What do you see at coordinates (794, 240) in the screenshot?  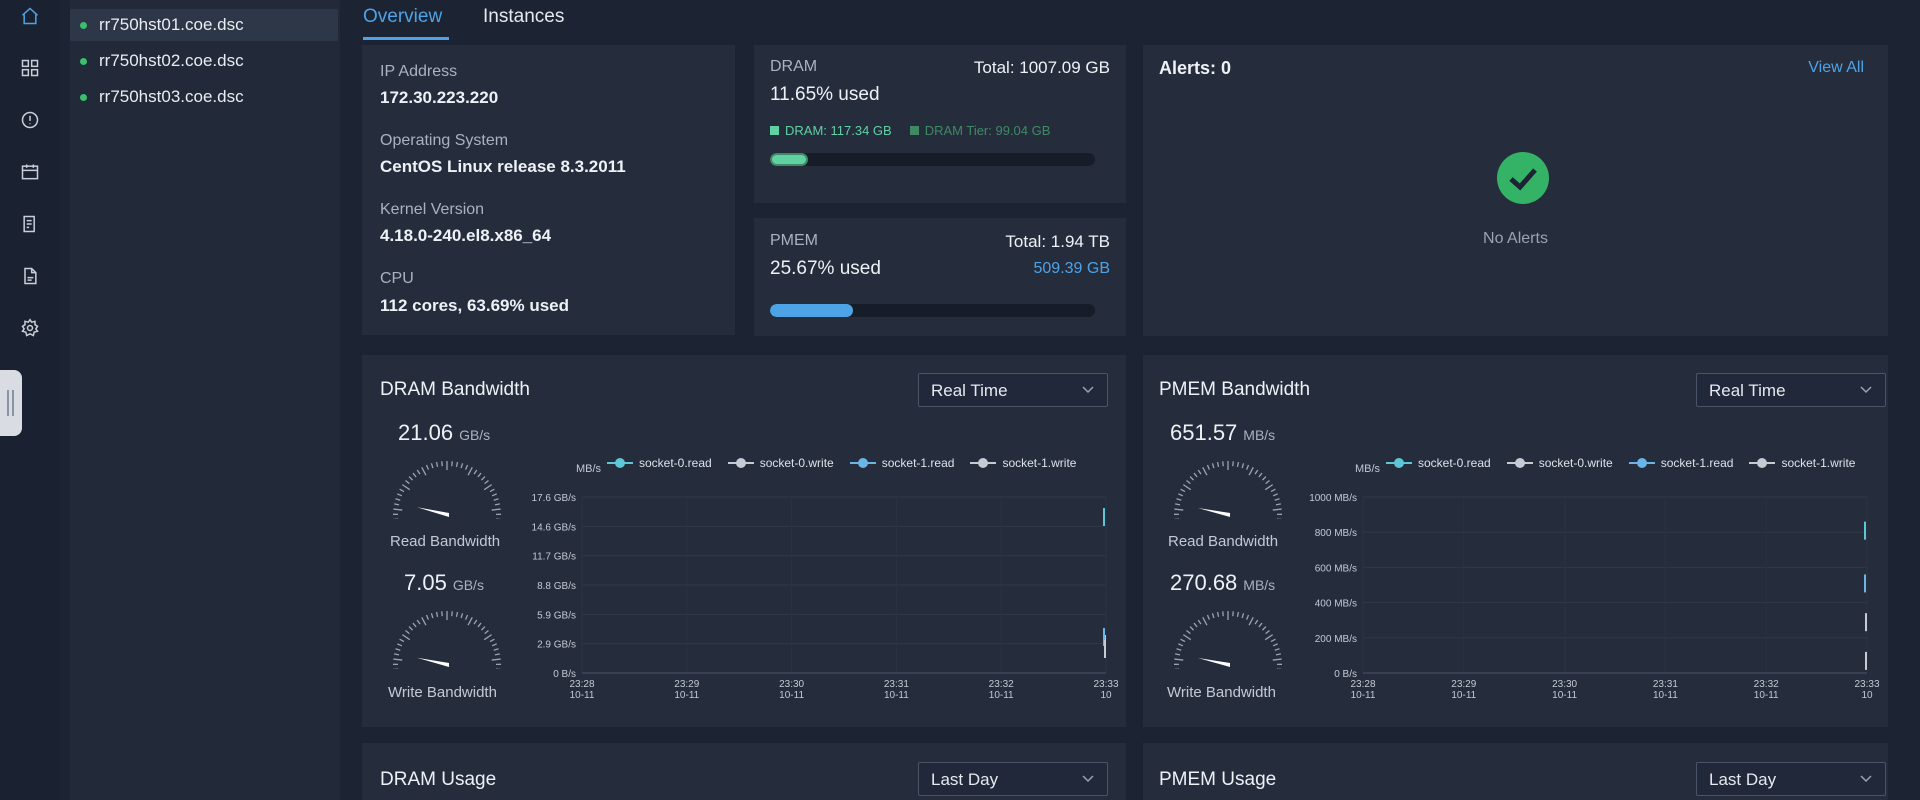 I see `pmem-label: PMEM` at bounding box center [794, 240].